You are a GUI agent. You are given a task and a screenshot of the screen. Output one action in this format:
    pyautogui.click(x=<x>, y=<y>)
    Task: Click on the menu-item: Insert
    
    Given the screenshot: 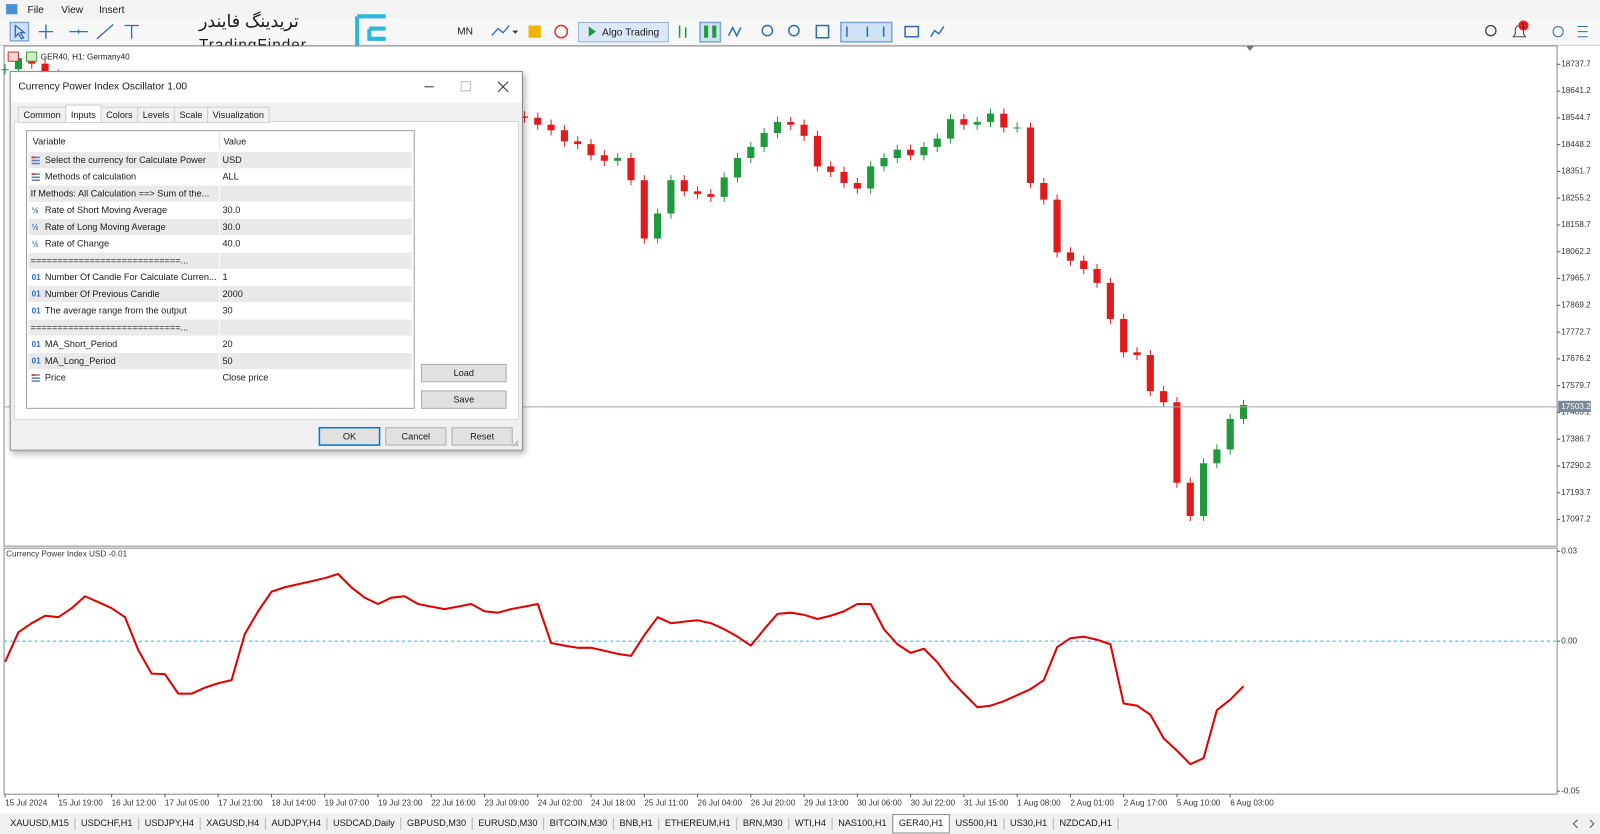 What is the action you would take?
    pyautogui.click(x=112, y=10)
    